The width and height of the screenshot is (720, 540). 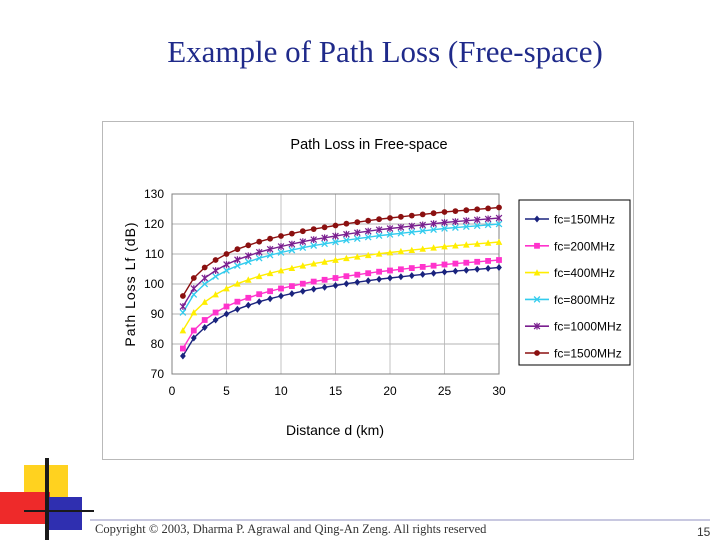 What do you see at coordinates (281, 391) in the screenshot?
I see `x-tick-label: 10` at bounding box center [281, 391].